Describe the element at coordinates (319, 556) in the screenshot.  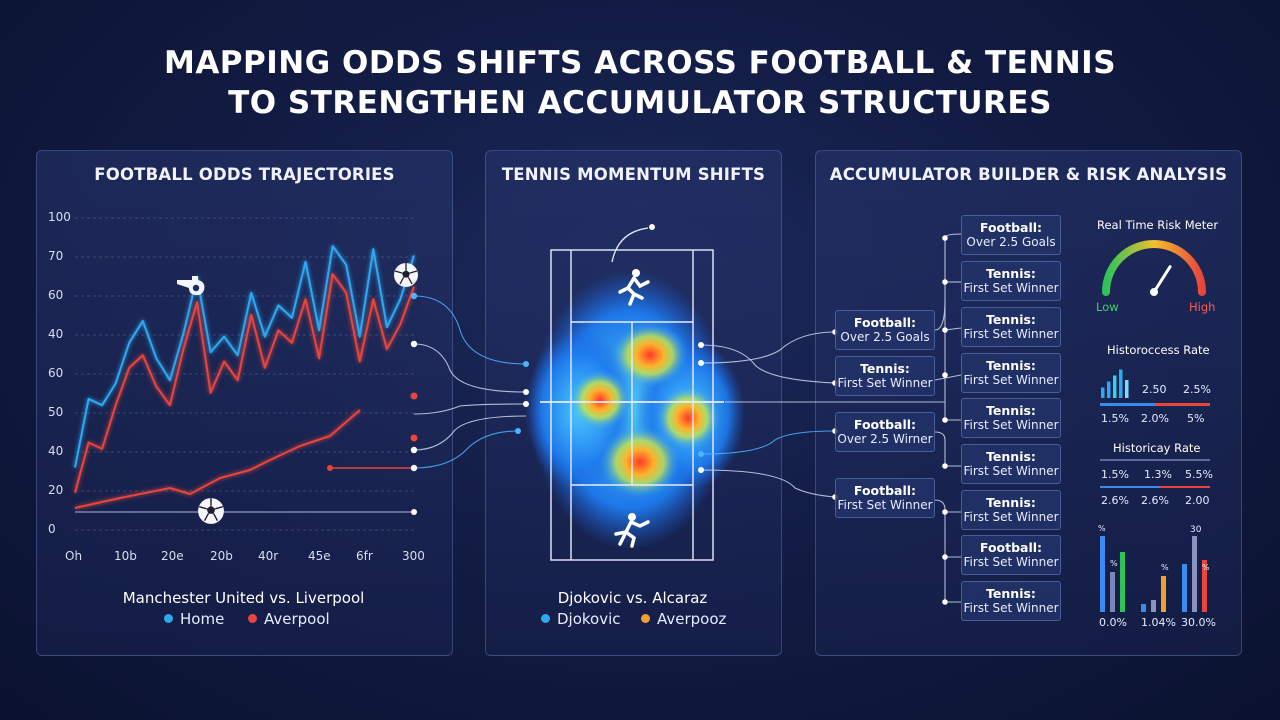
I see `x-tick-label: 45e` at that location.